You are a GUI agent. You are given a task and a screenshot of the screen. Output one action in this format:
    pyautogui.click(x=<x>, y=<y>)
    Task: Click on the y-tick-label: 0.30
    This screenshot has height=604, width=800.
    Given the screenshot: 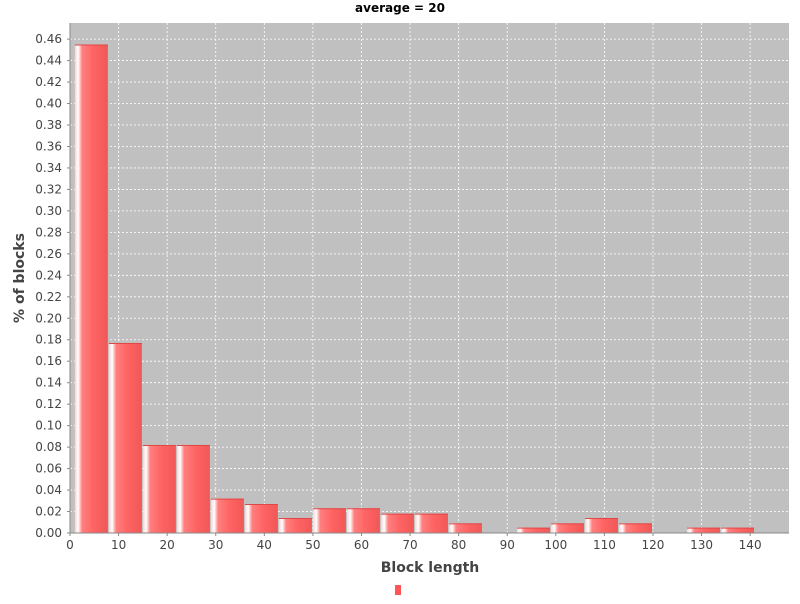 What is the action you would take?
    pyautogui.click(x=48, y=211)
    